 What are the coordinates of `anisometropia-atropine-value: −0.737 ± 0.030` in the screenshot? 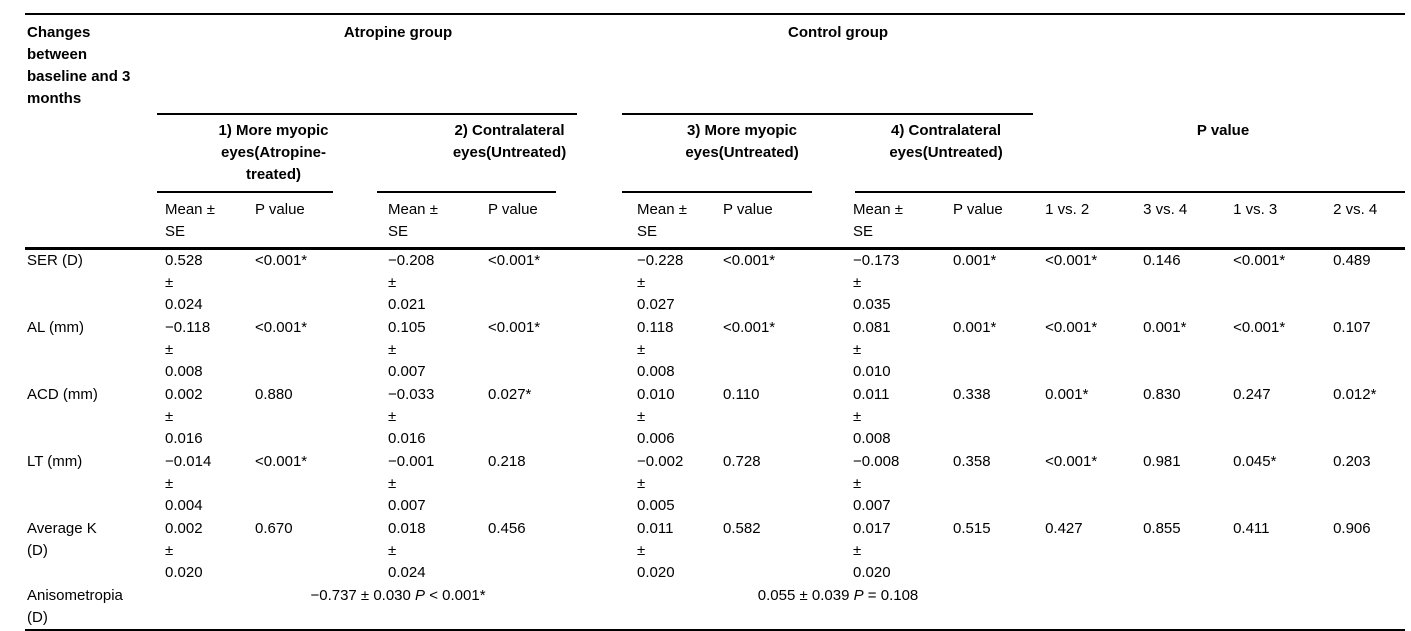 It's located at (360, 595).